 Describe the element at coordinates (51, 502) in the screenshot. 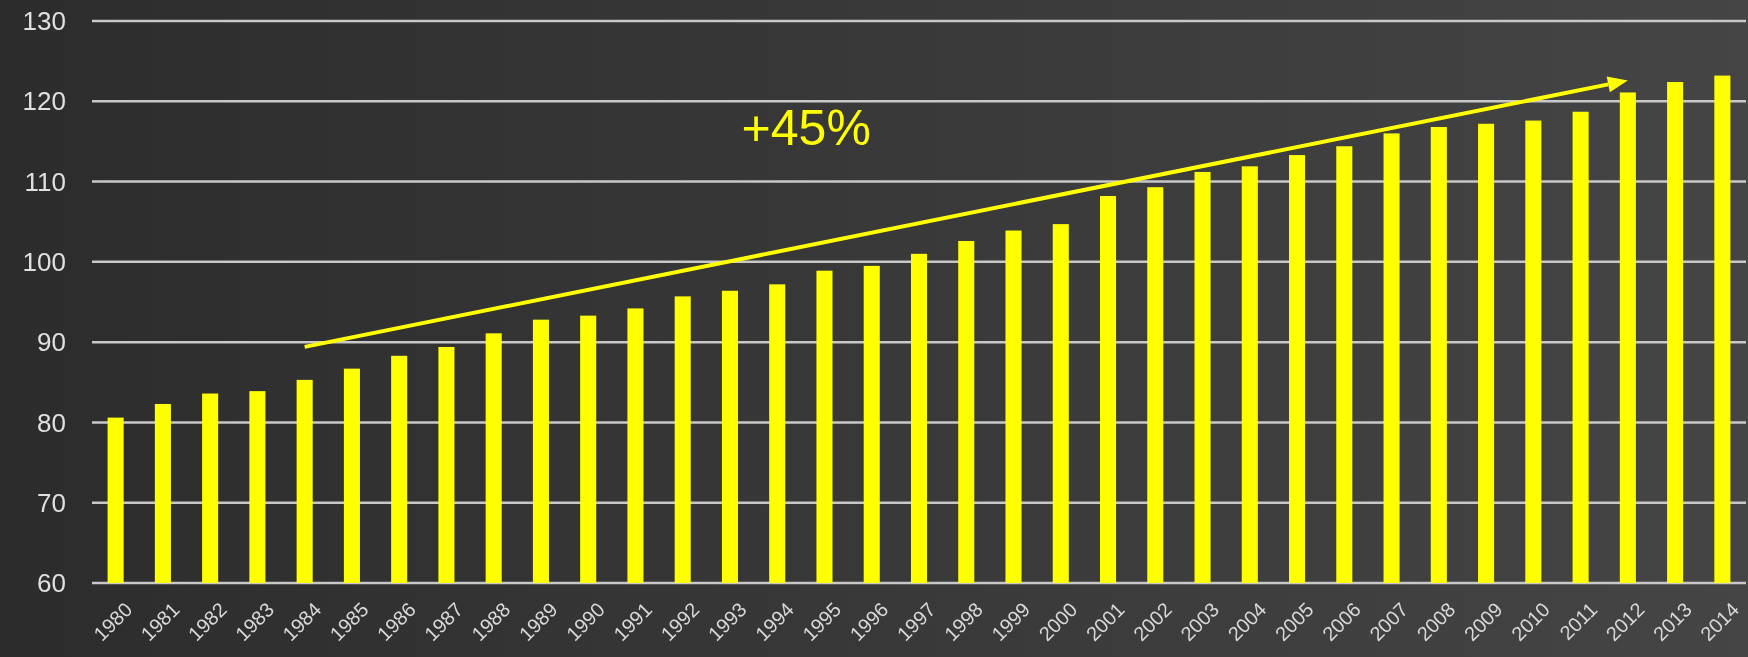

I see `y-tick-label: 70` at that location.